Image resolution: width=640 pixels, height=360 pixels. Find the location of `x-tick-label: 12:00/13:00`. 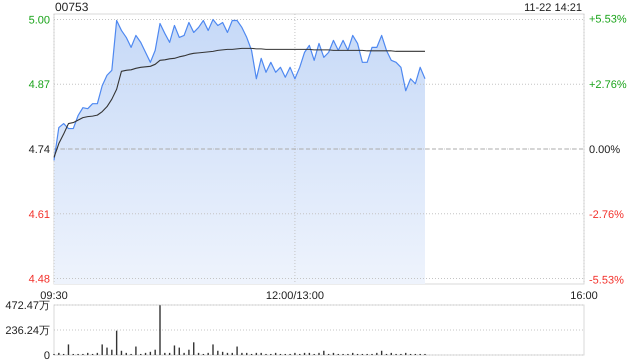

x-tick-label: 12:00/13:00 is located at coordinates (295, 296).